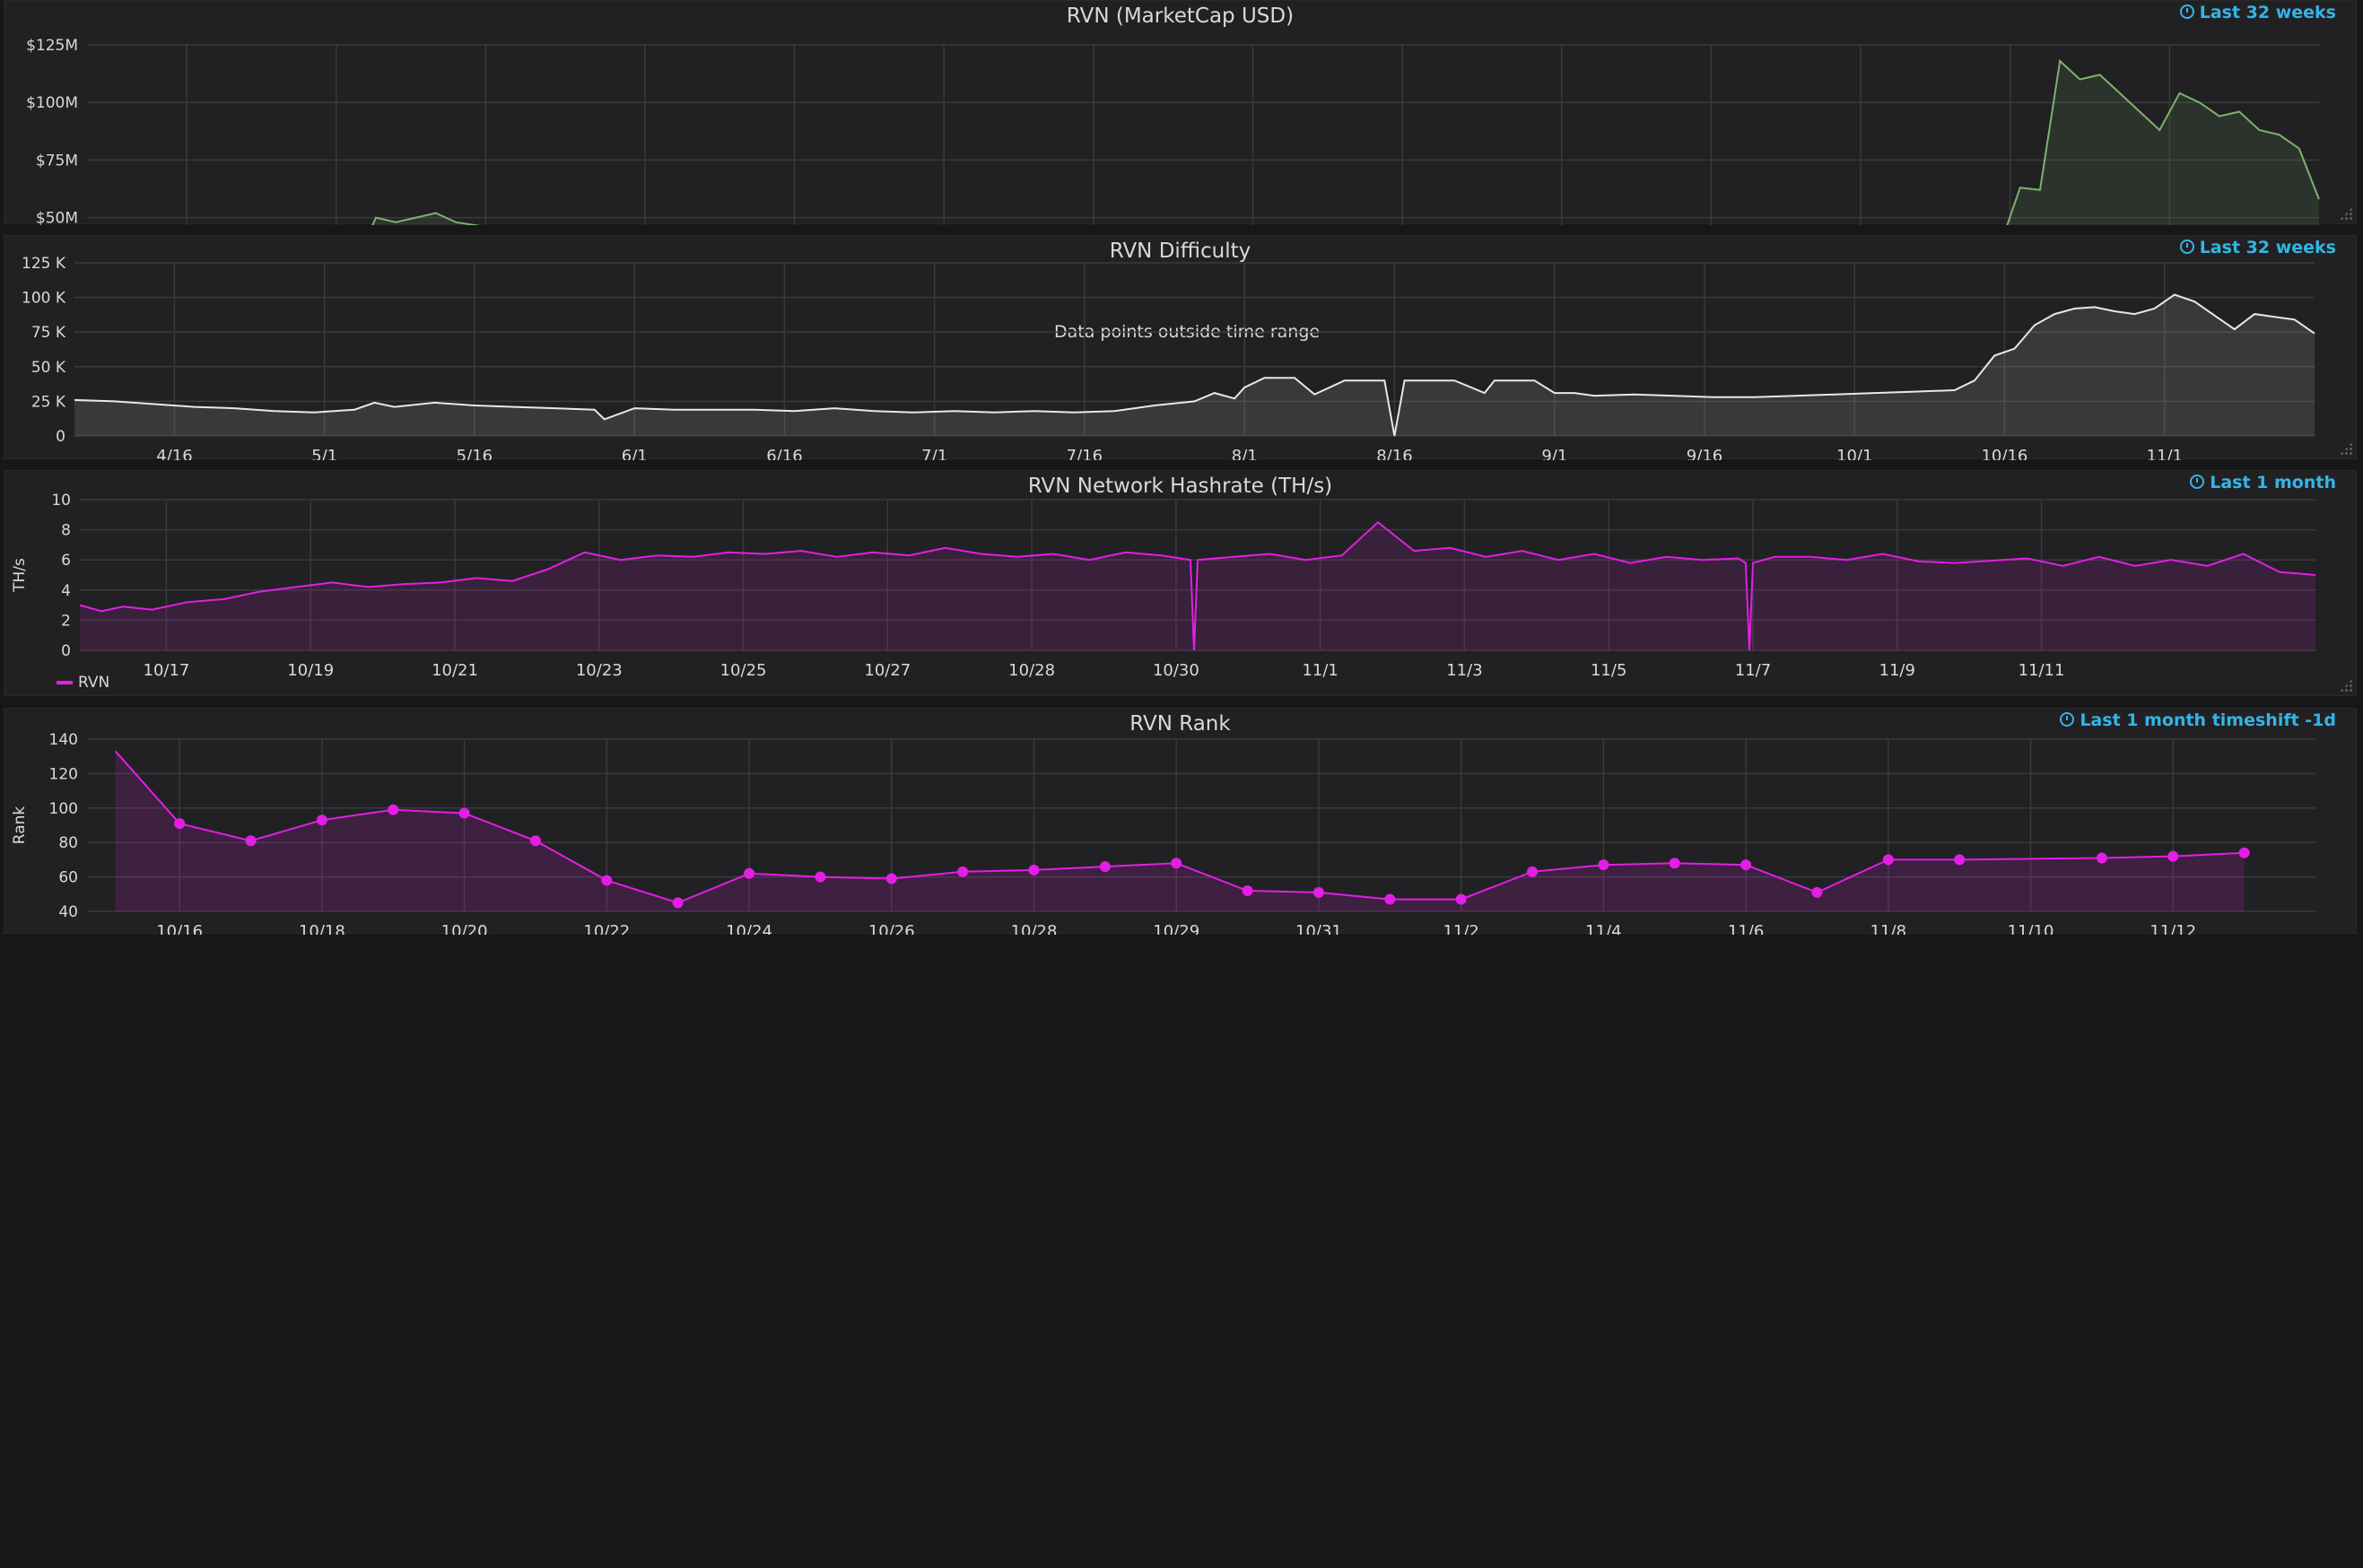 This screenshot has width=2363, height=1568. Describe the element at coordinates (1704, 453) in the screenshot. I see `x-tick-label: 9/16` at that location.